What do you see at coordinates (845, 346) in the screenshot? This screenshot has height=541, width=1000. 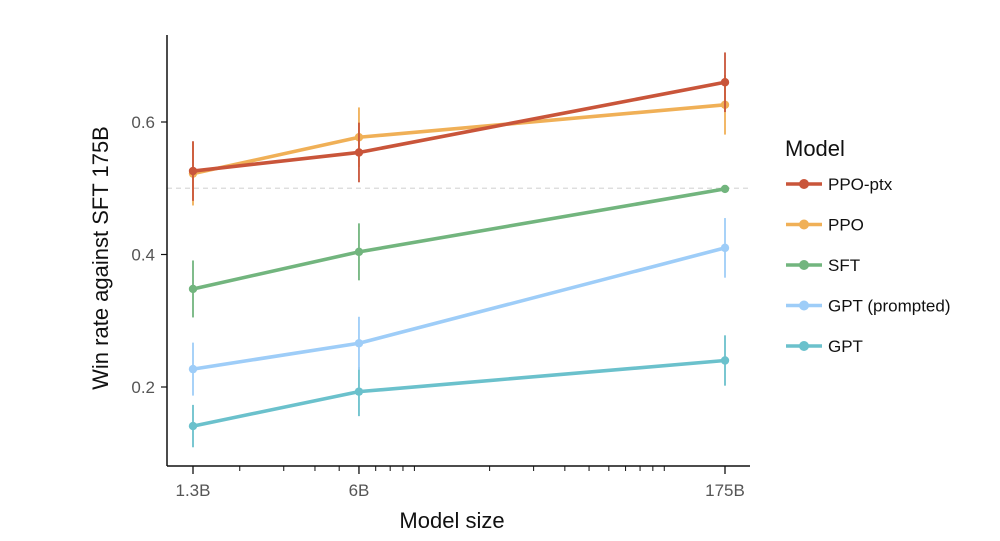 I see `legend-label: GPT` at bounding box center [845, 346].